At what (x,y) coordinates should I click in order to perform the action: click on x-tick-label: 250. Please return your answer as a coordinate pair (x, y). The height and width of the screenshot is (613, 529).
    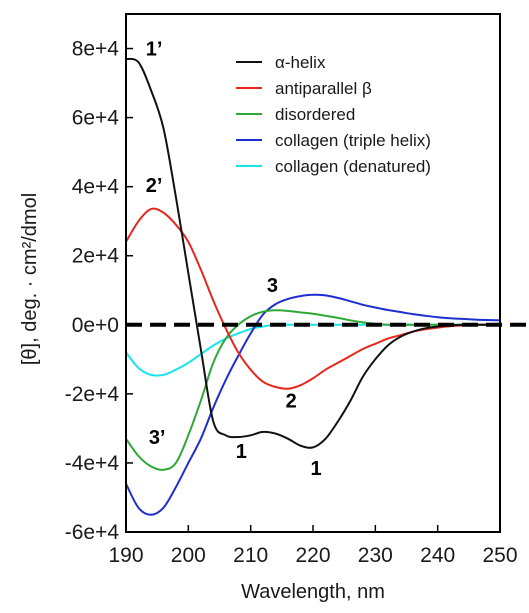
    Looking at the image, I should click on (499, 555).